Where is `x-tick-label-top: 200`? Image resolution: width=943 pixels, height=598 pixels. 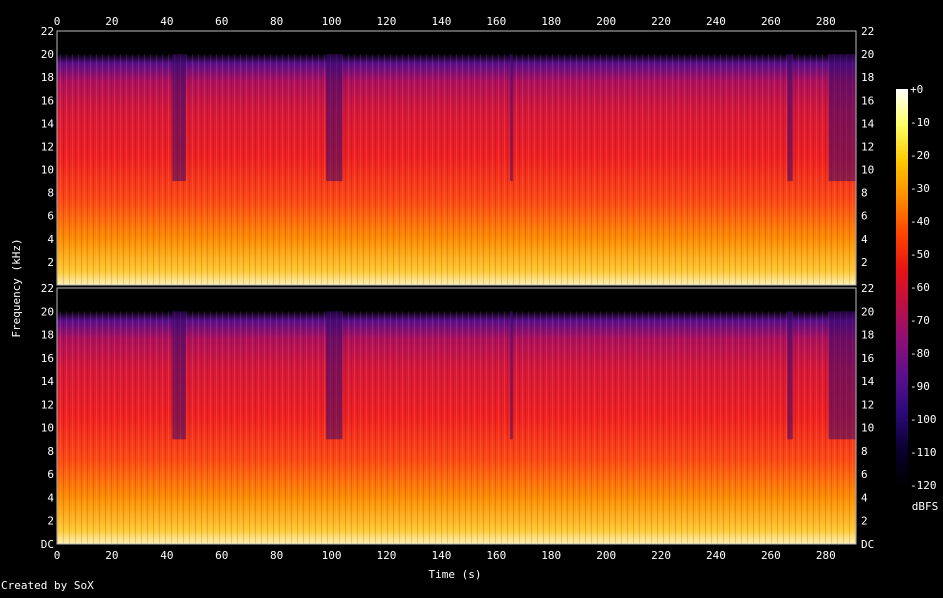 x-tick-label-top: 200 is located at coordinates (606, 21).